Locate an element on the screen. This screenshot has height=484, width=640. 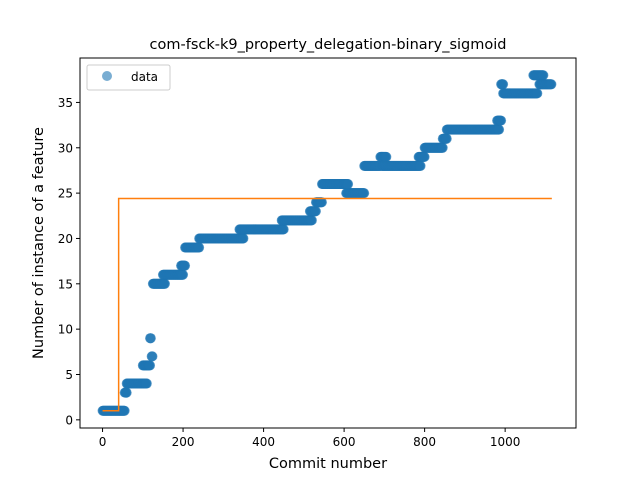
legend-label: data is located at coordinates (144, 77).